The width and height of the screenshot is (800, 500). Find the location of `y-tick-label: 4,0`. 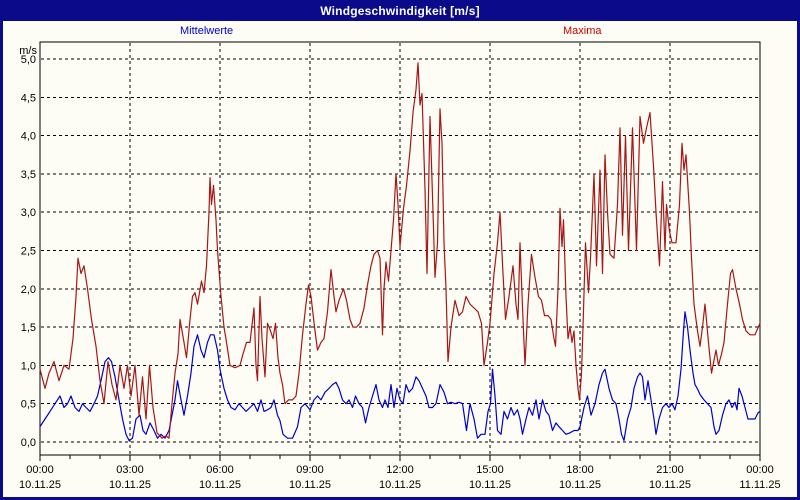

y-tick-label: 4,0 is located at coordinates (28, 137).